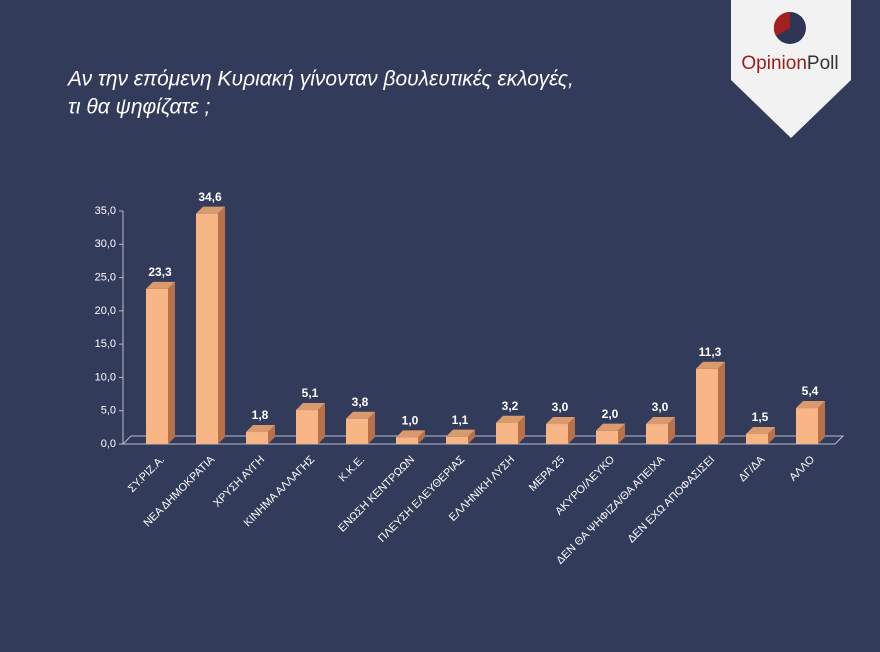  Describe the element at coordinates (260, 415) in the screenshot. I see `value-label: 1,8` at that location.